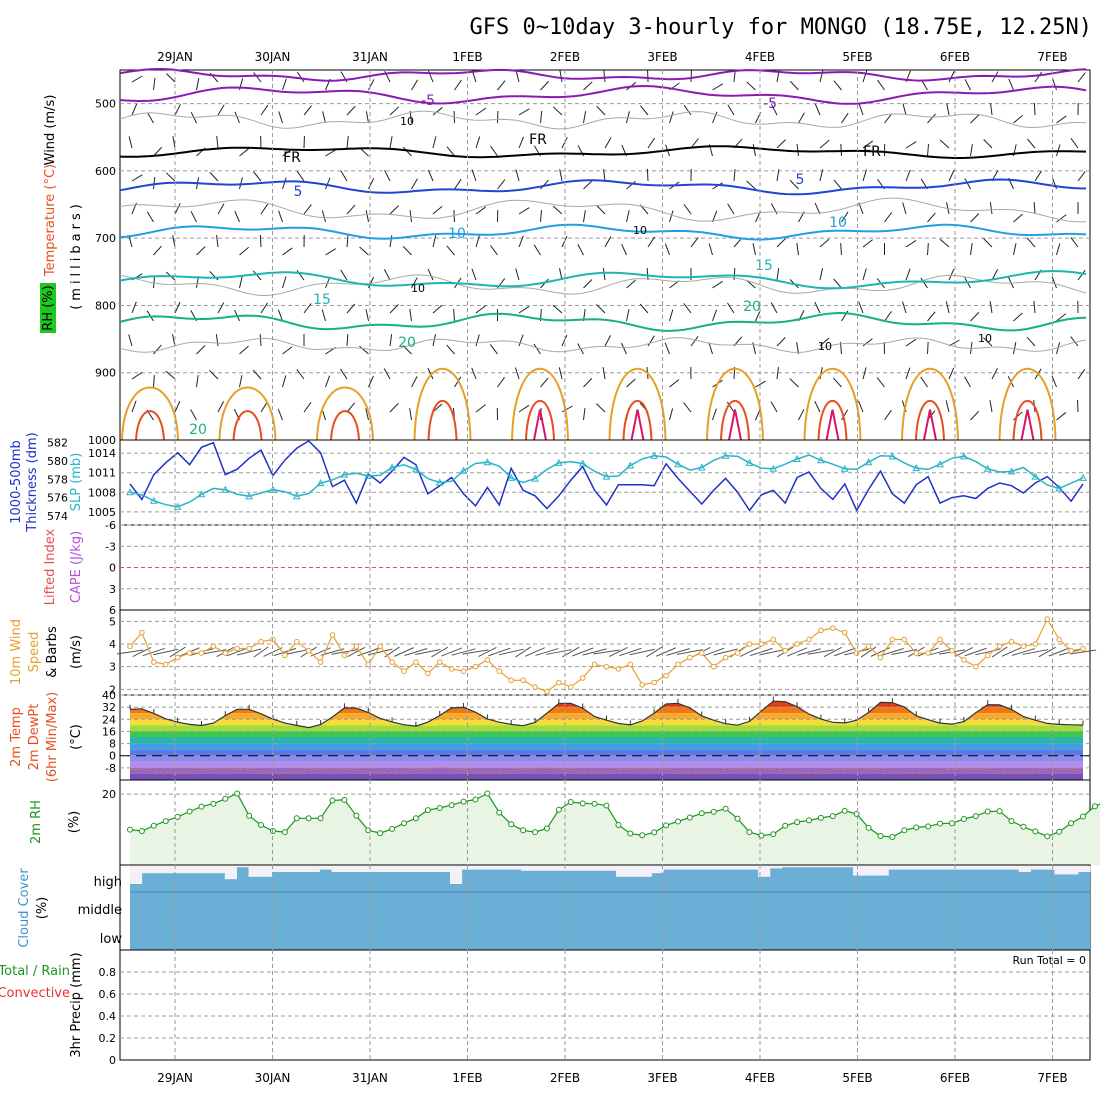  I want to click on temperature-label: Temperature (°C), so click(50, 220).